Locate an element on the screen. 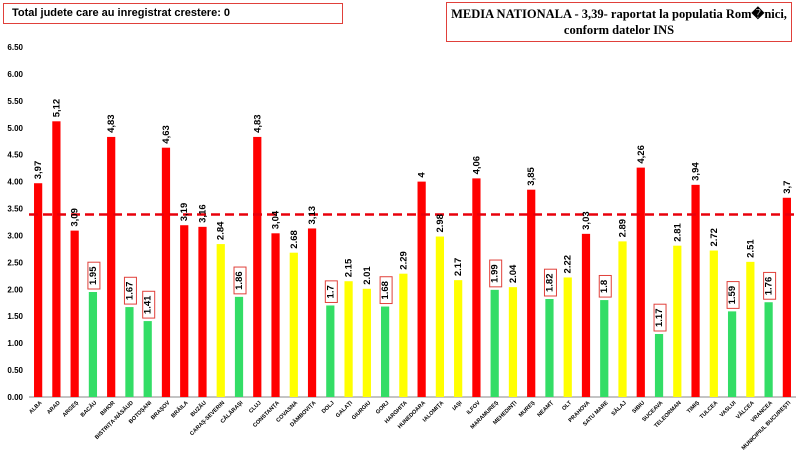 Image resolution: width=800 pixels, height=455 pixels. category-label: ARGEȘ is located at coordinates (71, 409).